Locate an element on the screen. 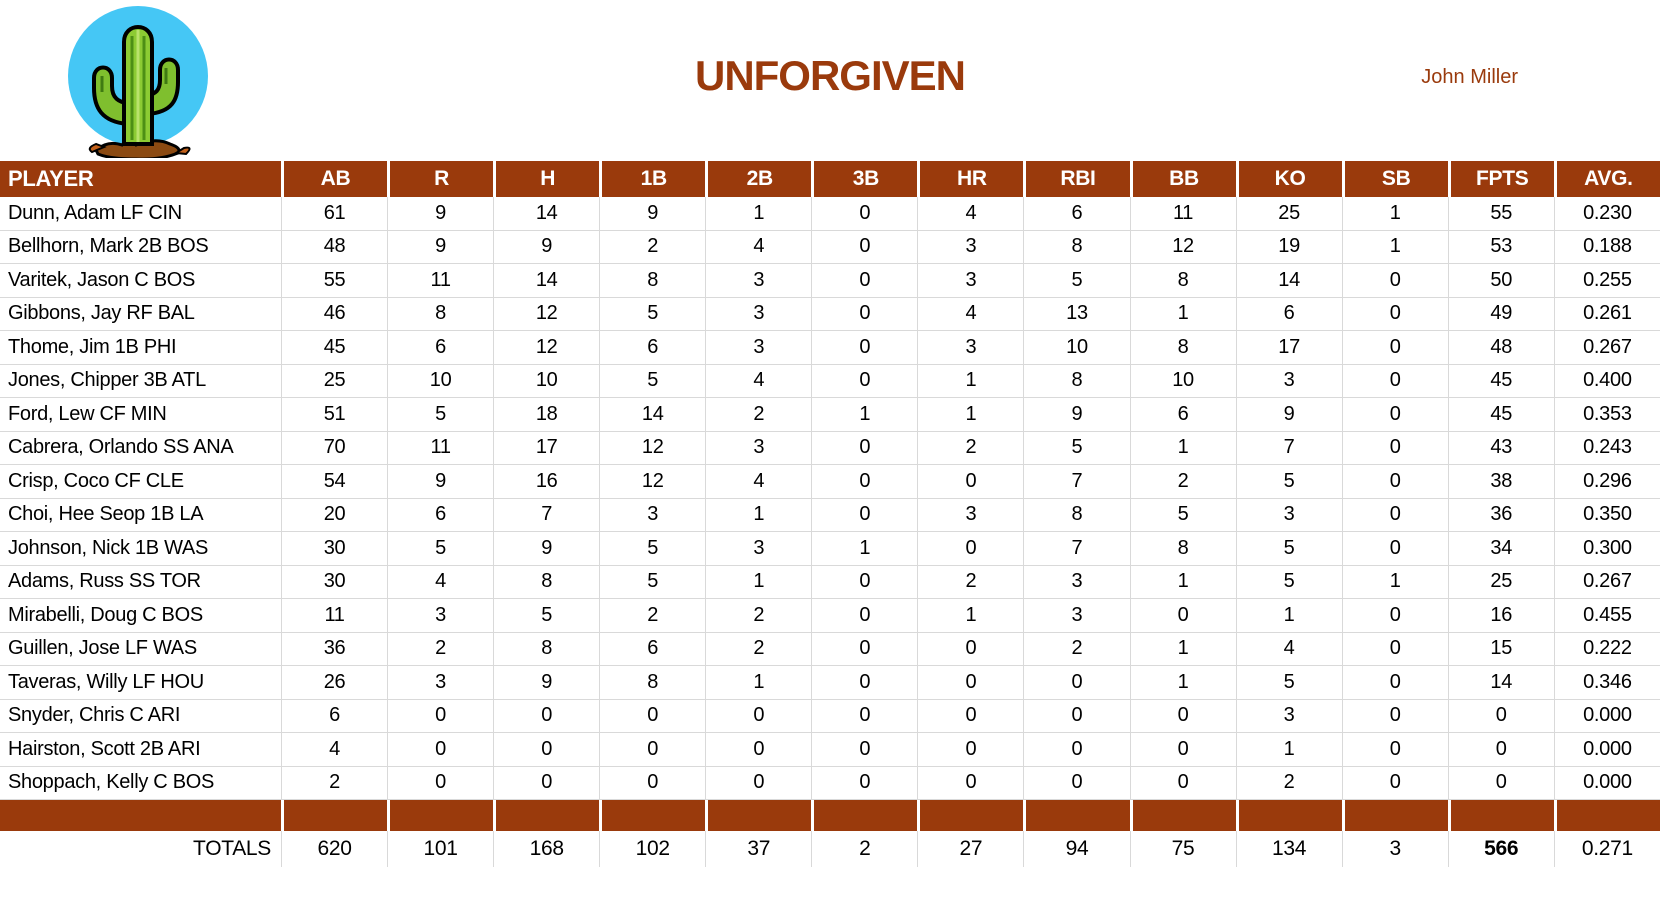 Image resolution: width=1660 pixels, height=901 pixels. stat-cell: 0.230 is located at coordinates (1606, 214).